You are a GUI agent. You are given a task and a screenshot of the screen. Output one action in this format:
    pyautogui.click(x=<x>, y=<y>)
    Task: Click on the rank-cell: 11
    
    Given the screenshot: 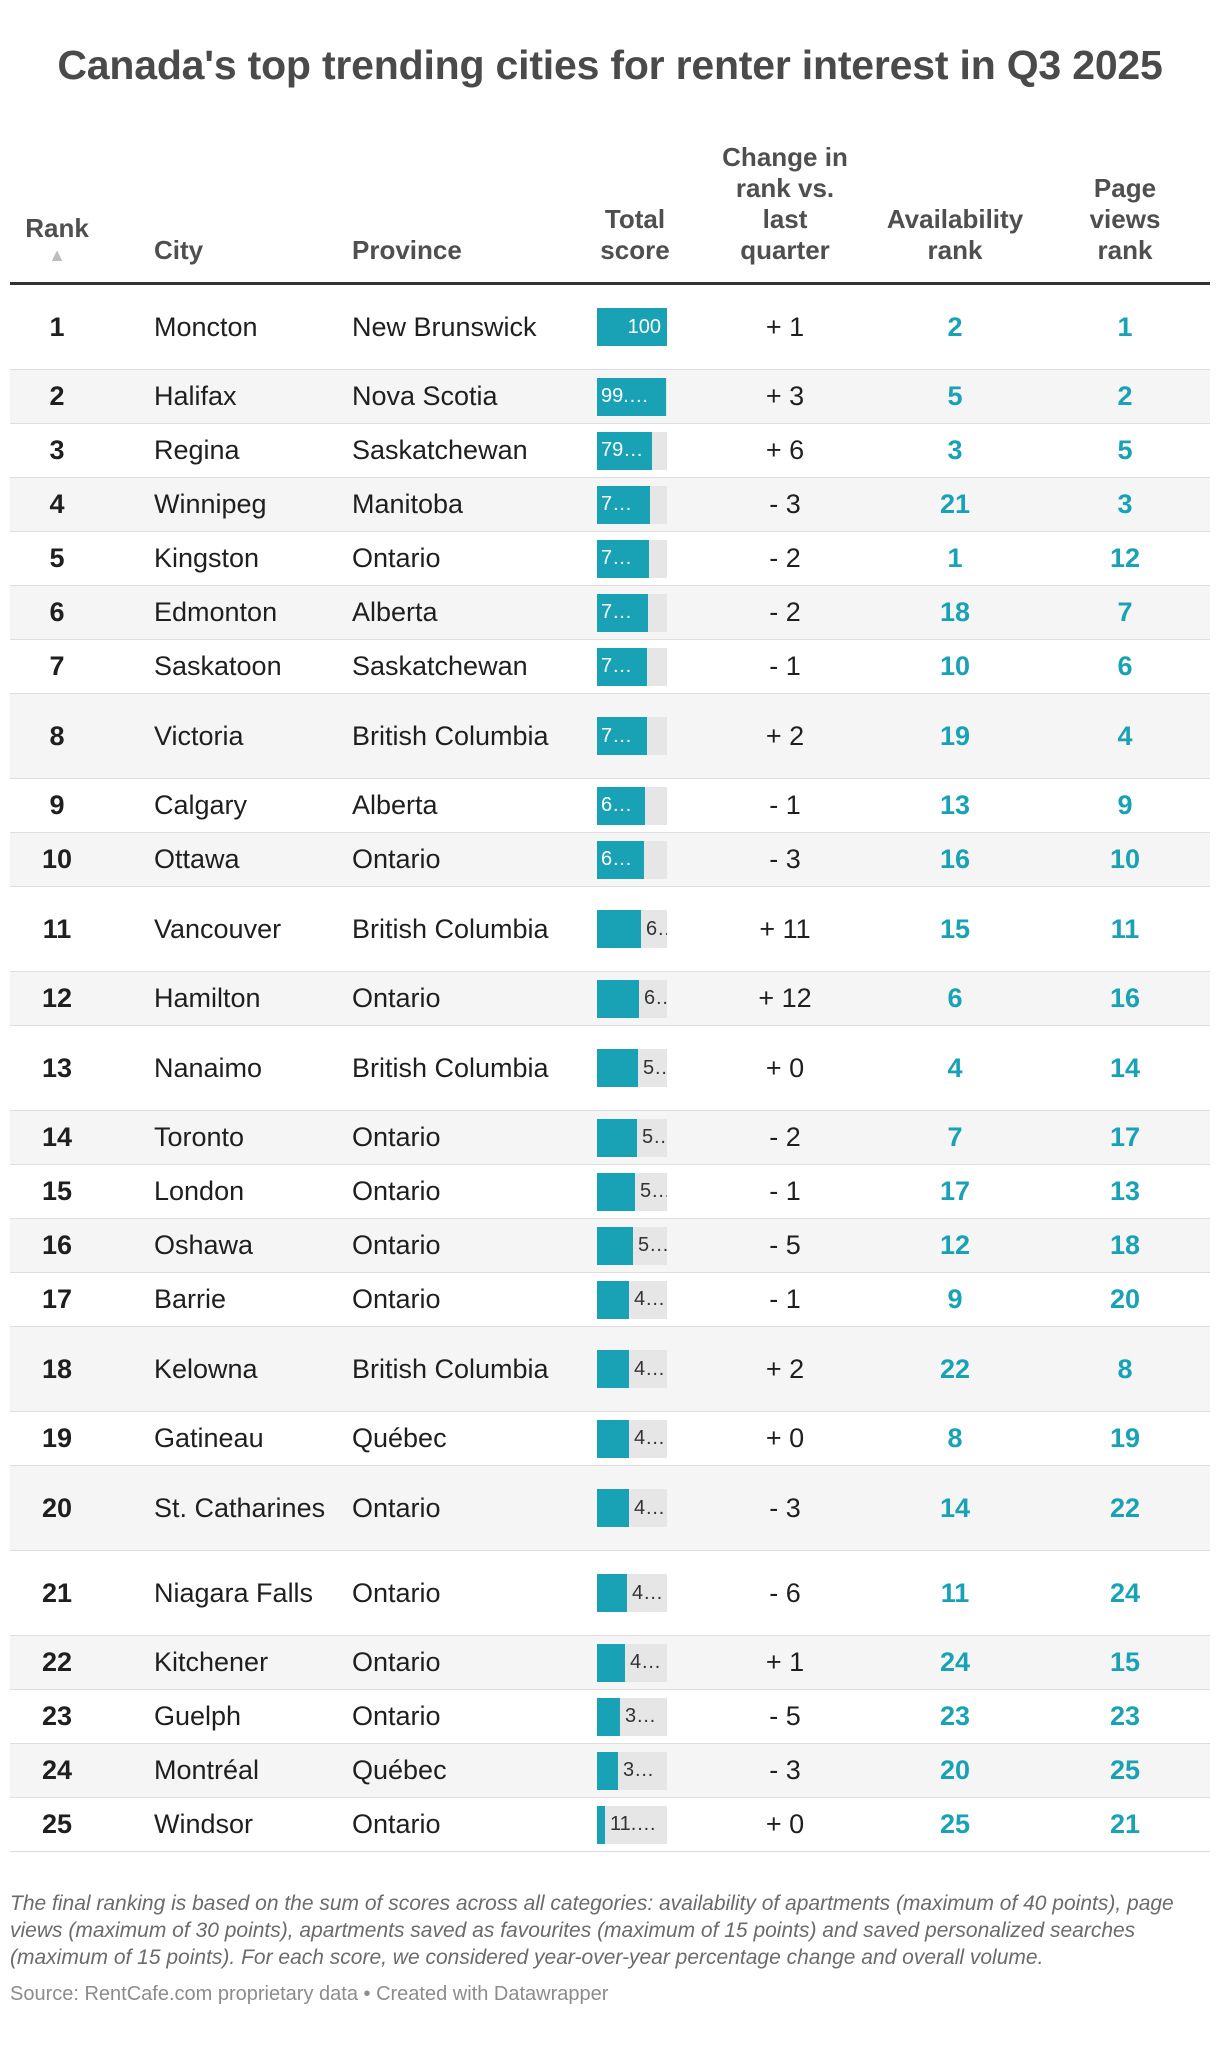 What is the action you would take?
    pyautogui.click(x=57, y=928)
    